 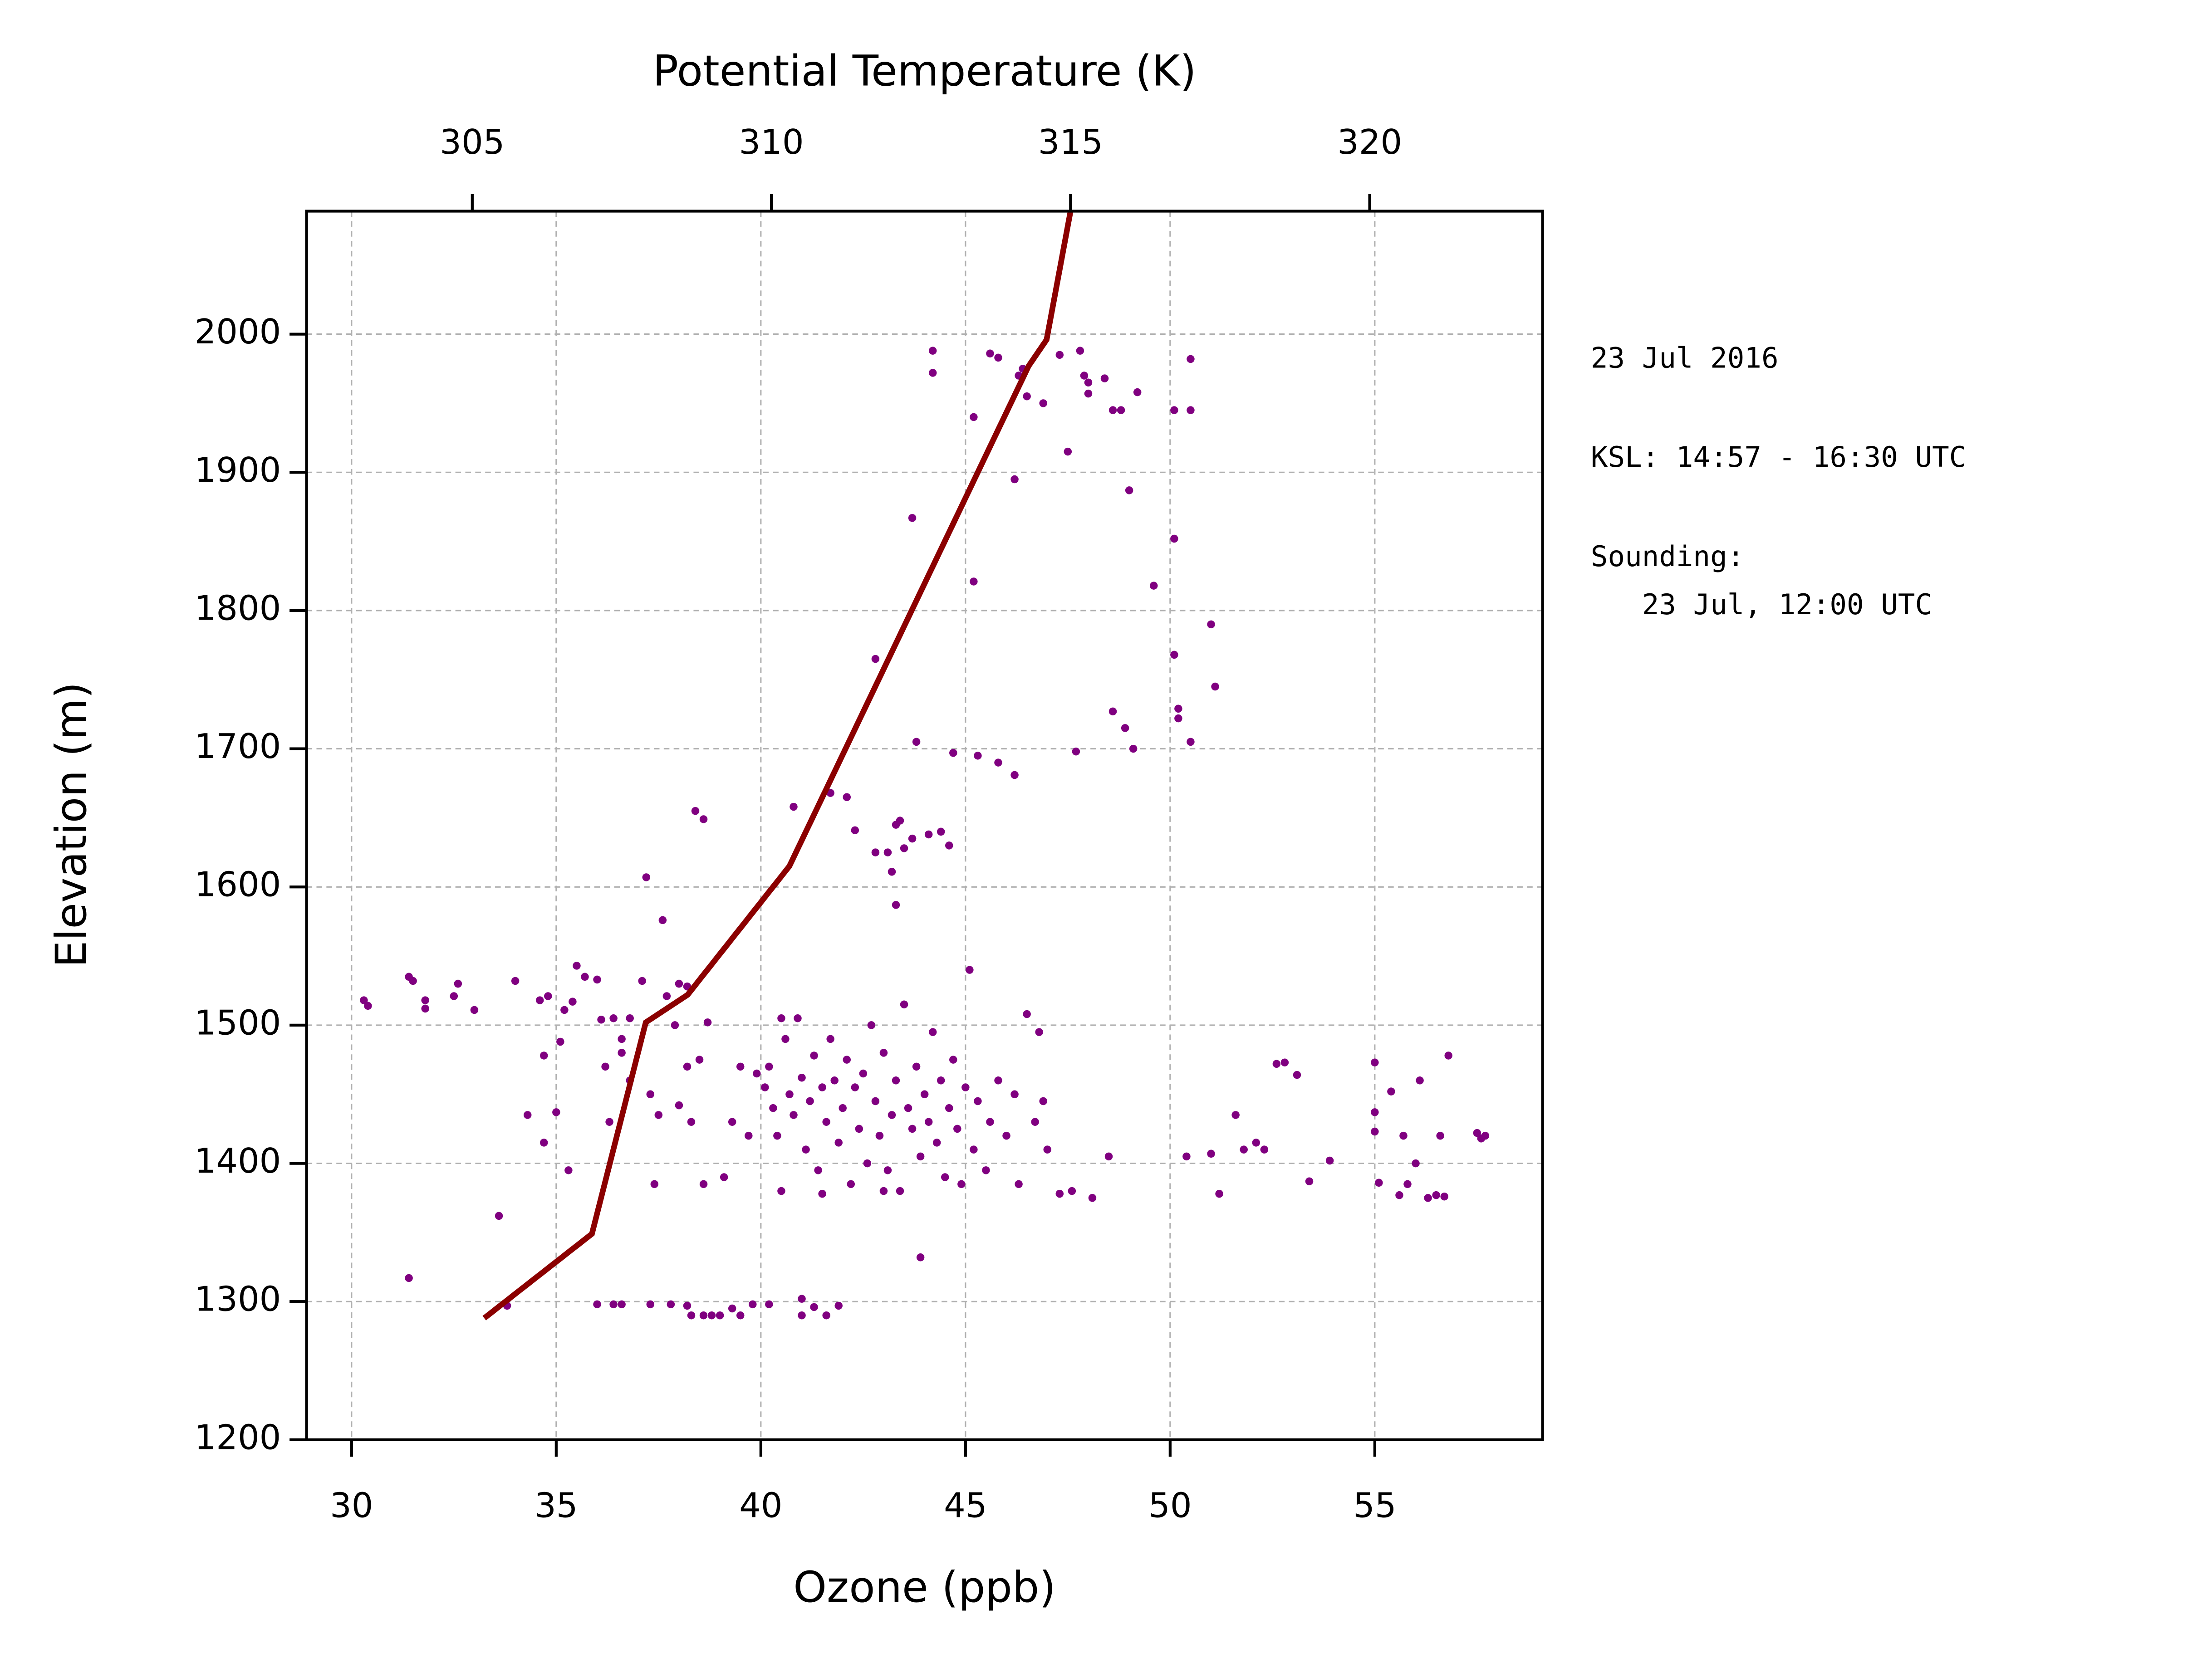 What do you see at coordinates (1778, 457) in the screenshot?
I see `annotation: KSL: 14:57 - 16:30 UTC` at bounding box center [1778, 457].